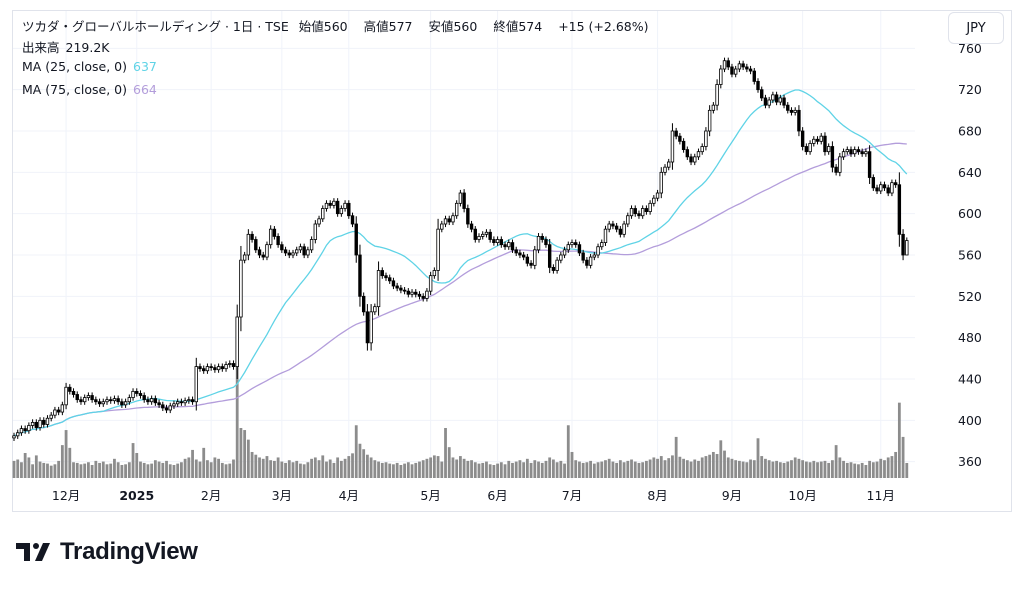  What do you see at coordinates (311, 26) in the screenshot?
I see `open-label: 始値` at bounding box center [311, 26].